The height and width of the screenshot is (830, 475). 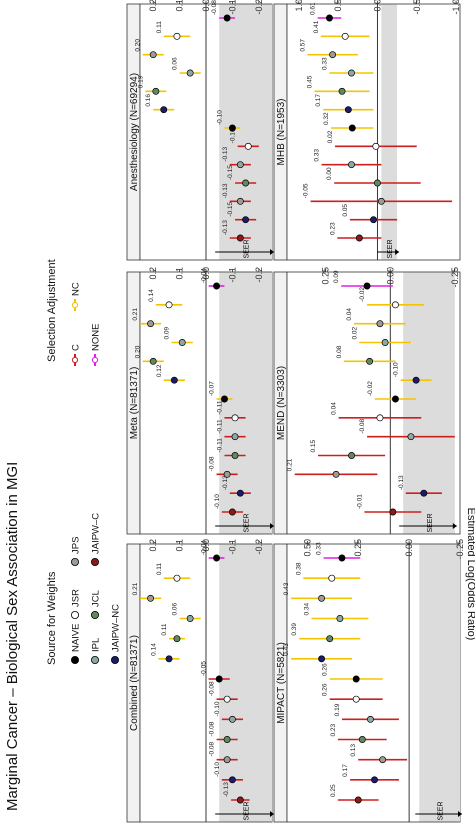 I want to click on data-label: 0.61, so click(x=313, y=8).